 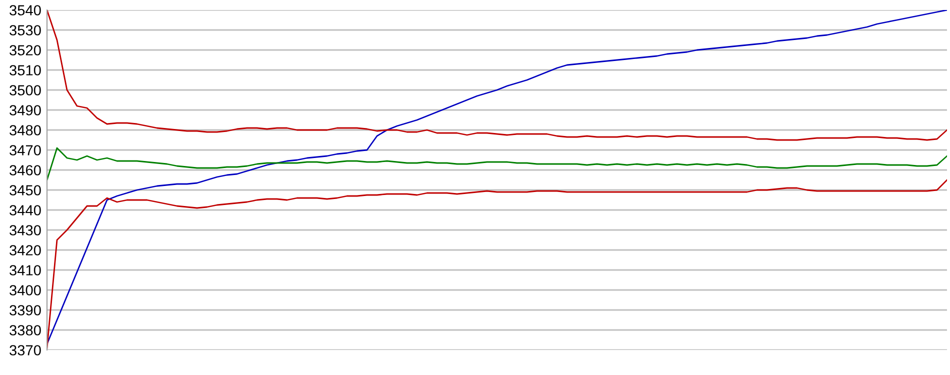 What do you see at coordinates (25, 130) in the screenshot?
I see `y-tick-label: 3480` at bounding box center [25, 130].